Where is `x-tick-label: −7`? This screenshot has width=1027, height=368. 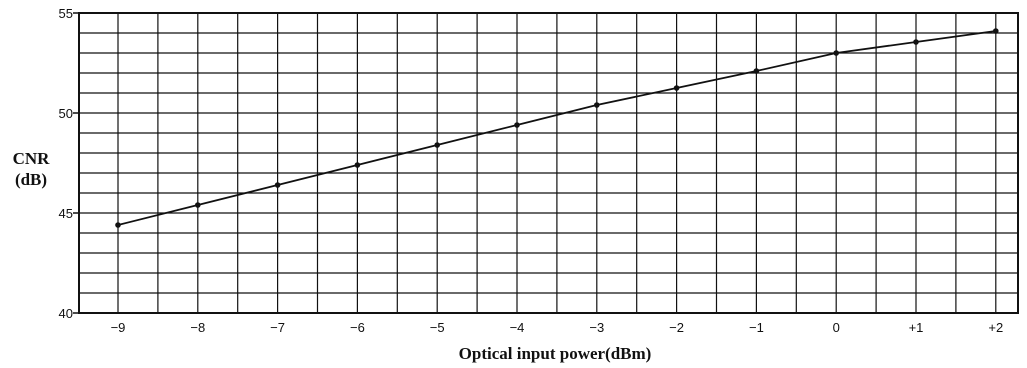
x-tick-label: −7 is located at coordinates (277, 327).